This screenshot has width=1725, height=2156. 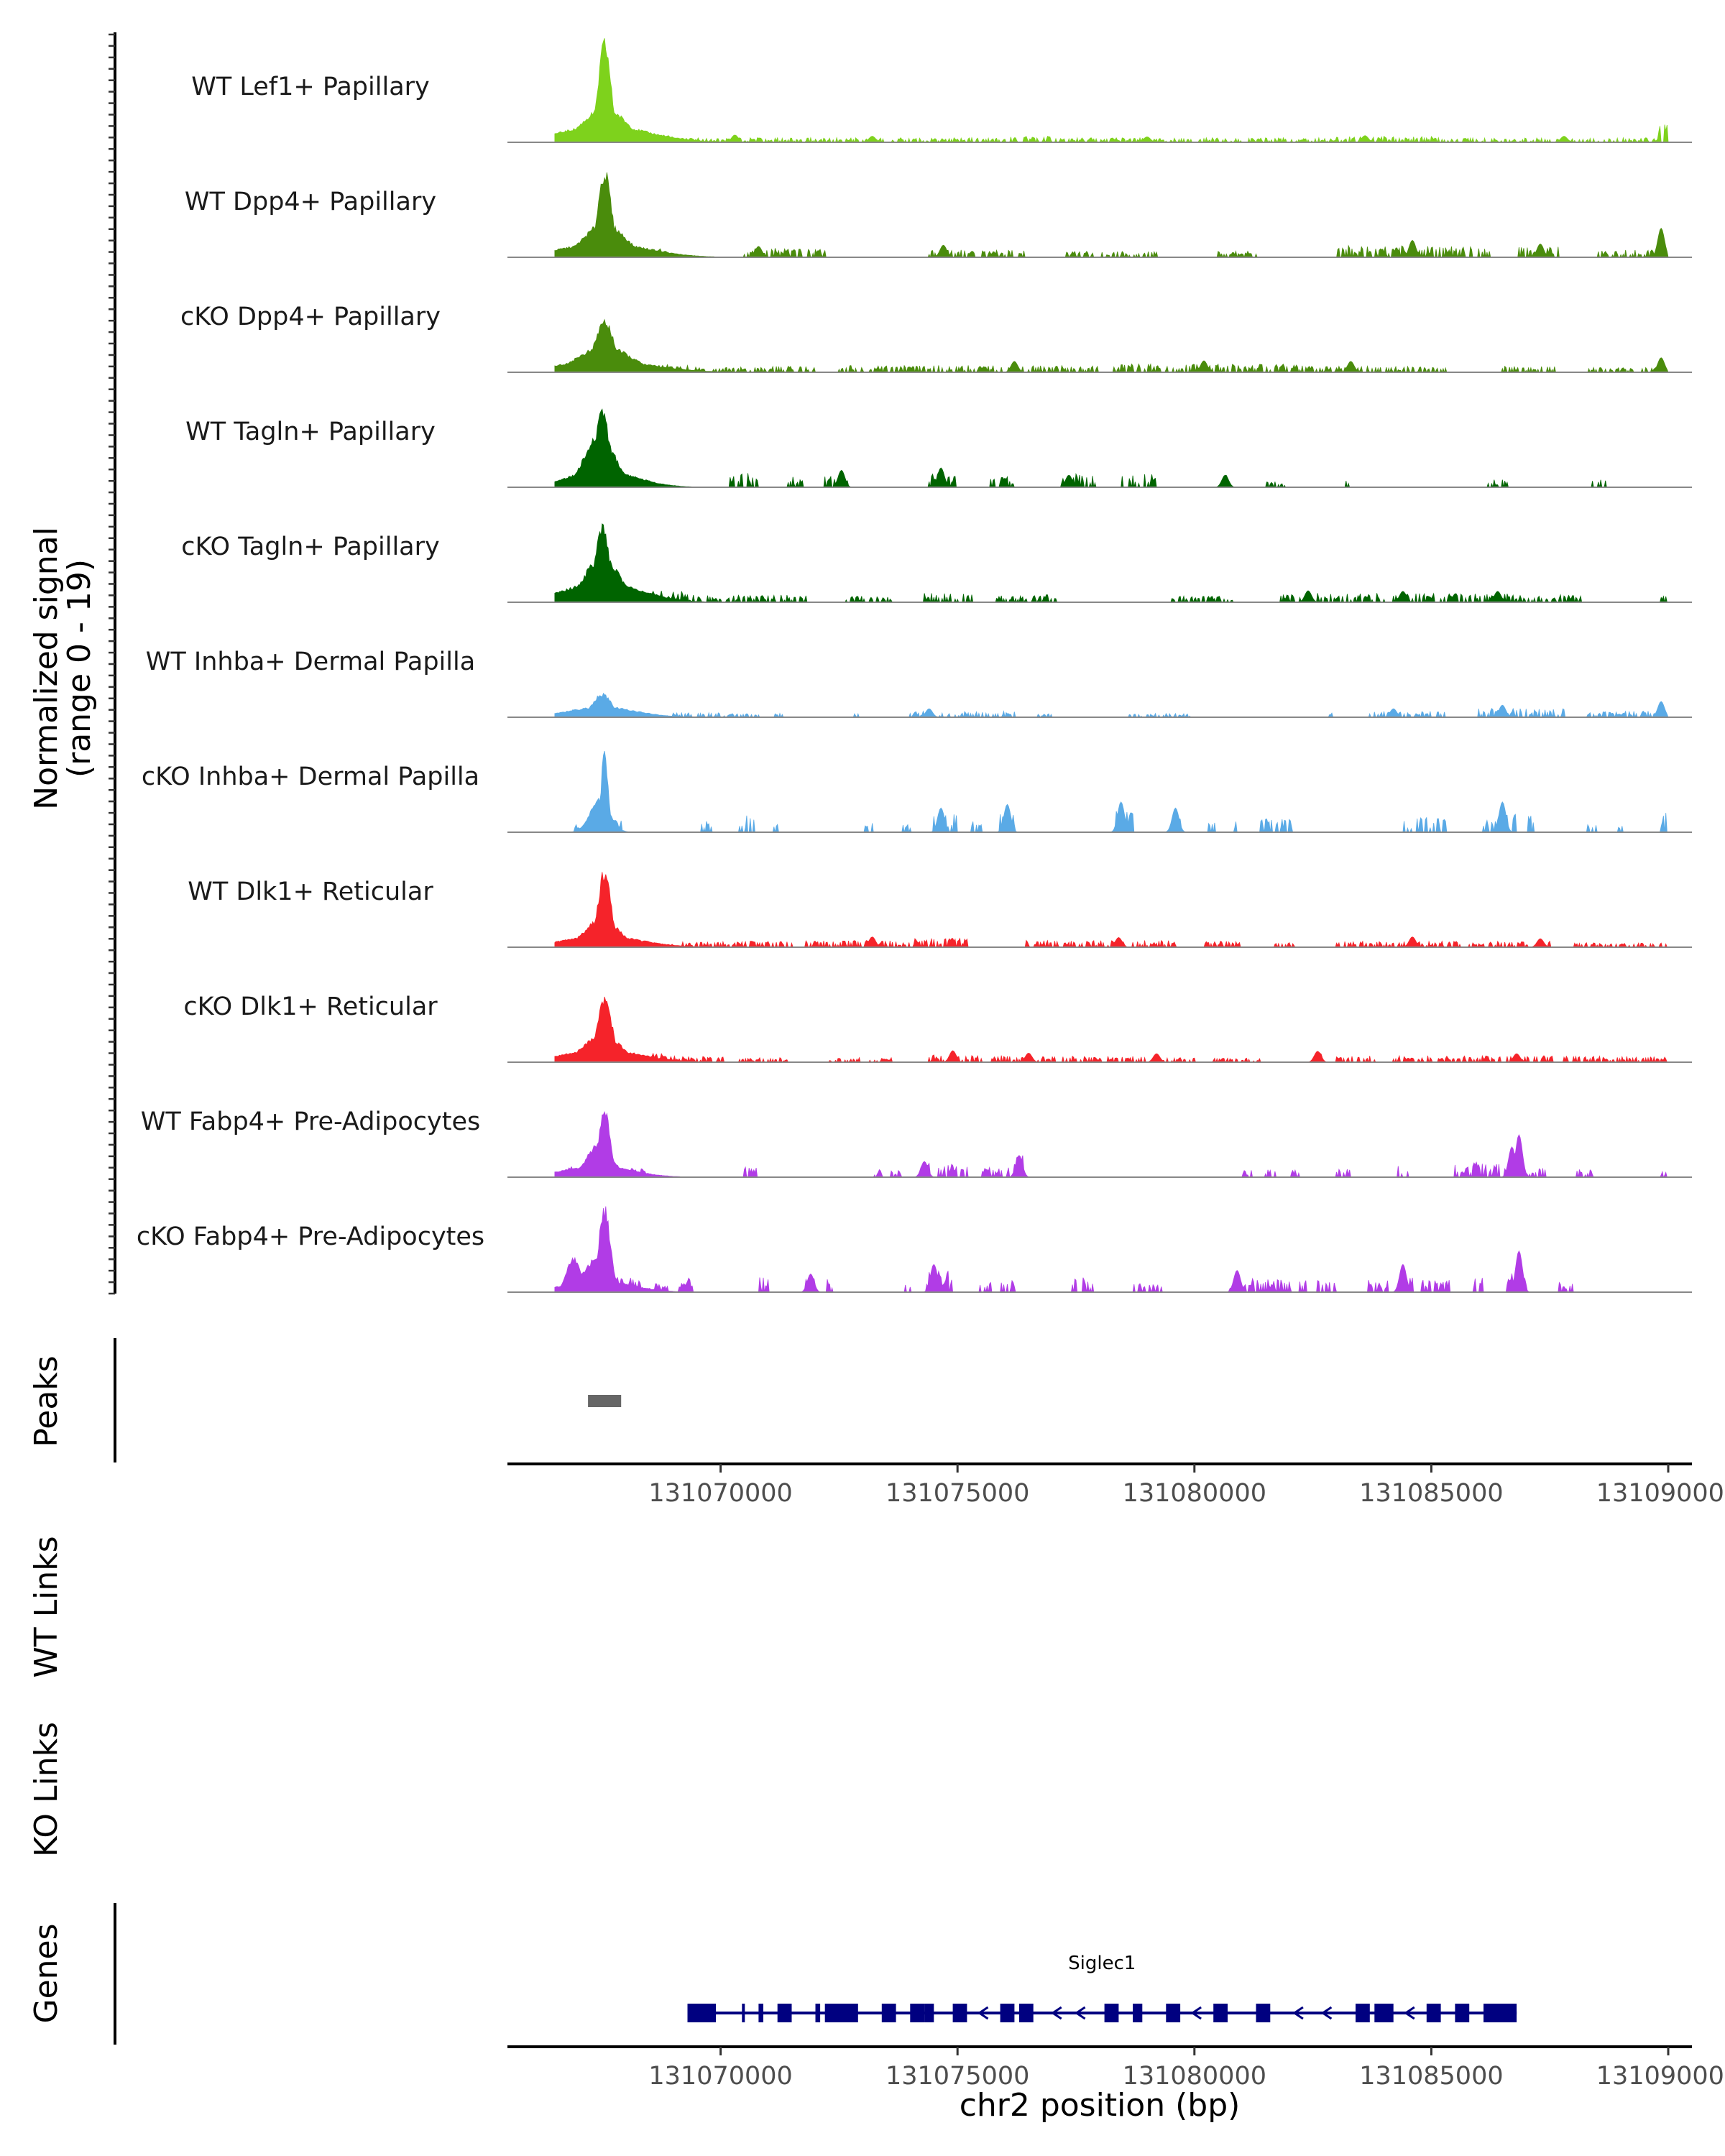 I want to click on track-cko-inhba-dermal-papilla: cKO Inhba+ Dermal Papilla, so click(x=917, y=791).